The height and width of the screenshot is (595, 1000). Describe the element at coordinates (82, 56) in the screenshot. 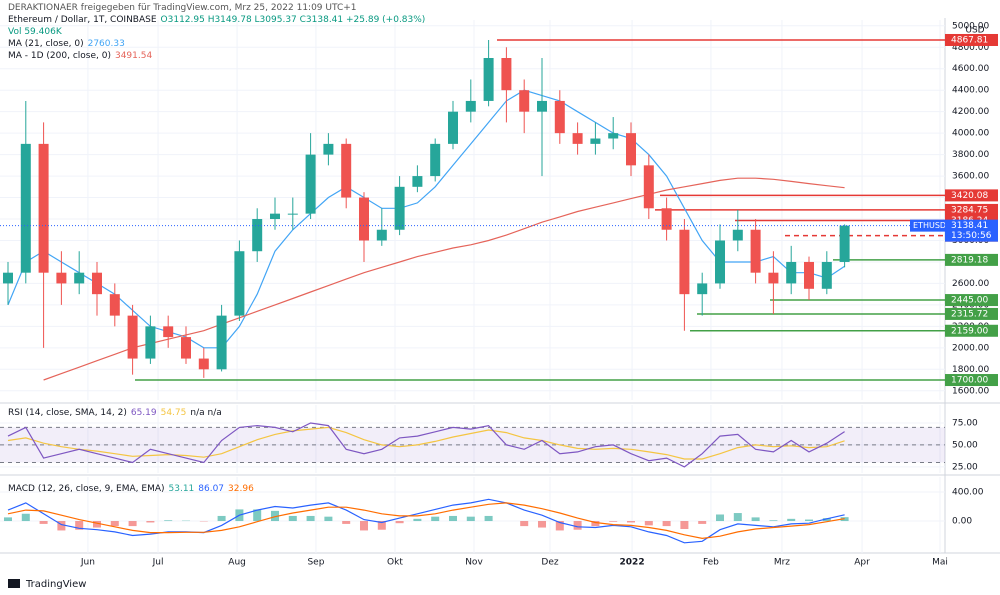

I see `ma200-legend: MA - 1D (200, close, 0) 3491.54` at that location.